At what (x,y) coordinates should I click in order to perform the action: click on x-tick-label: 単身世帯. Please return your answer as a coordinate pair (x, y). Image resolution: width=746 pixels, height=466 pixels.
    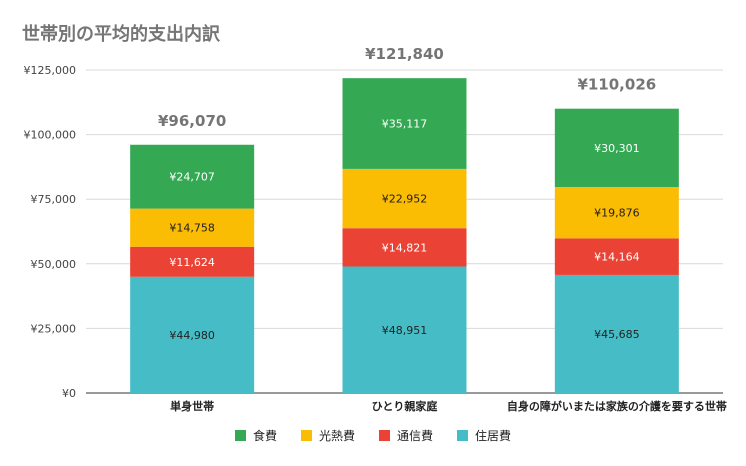
    Looking at the image, I should click on (192, 406).